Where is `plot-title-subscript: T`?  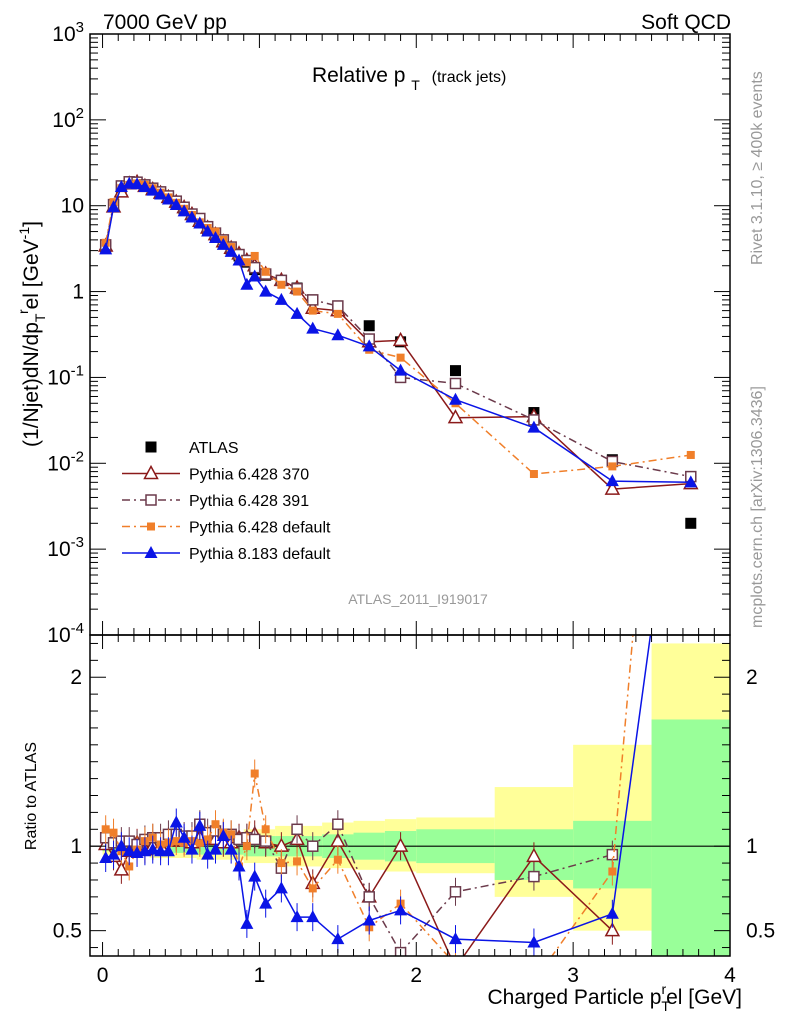 plot-title-subscript: T is located at coordinates (415, 85).